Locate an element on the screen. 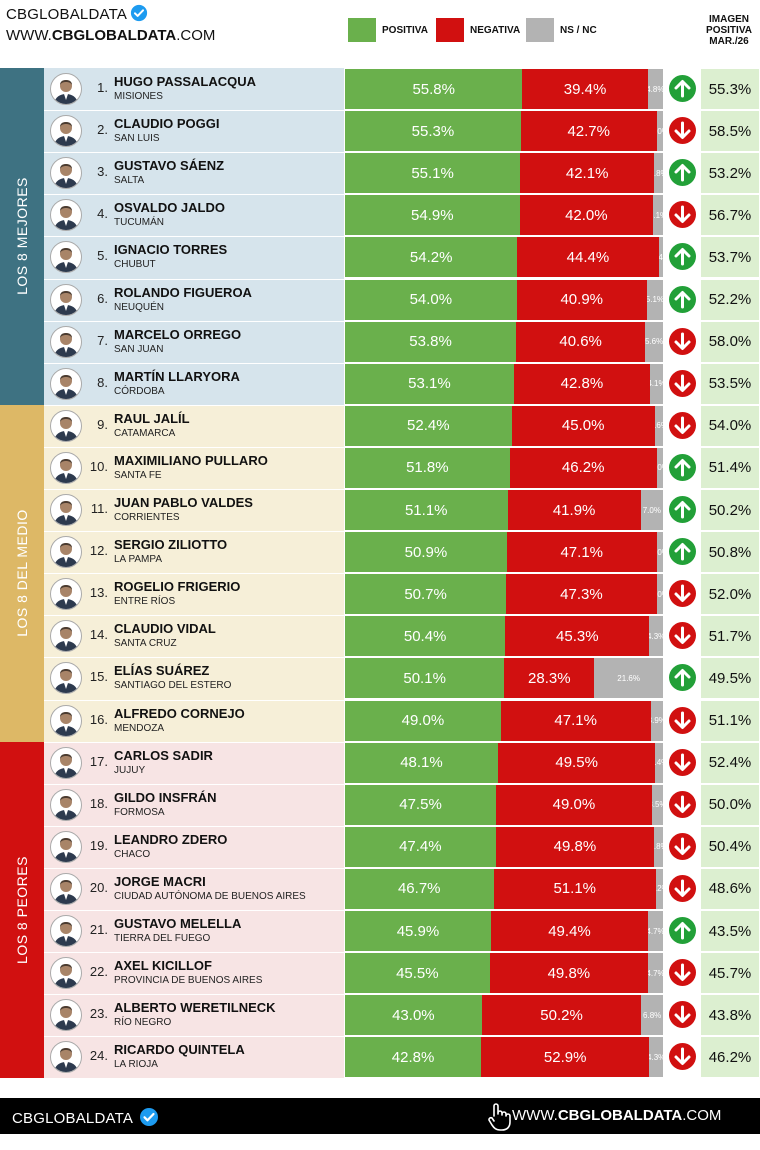 The image size is (760, 1150). bar-segment-positive: 55.3% is located at coordinates (433, 131).